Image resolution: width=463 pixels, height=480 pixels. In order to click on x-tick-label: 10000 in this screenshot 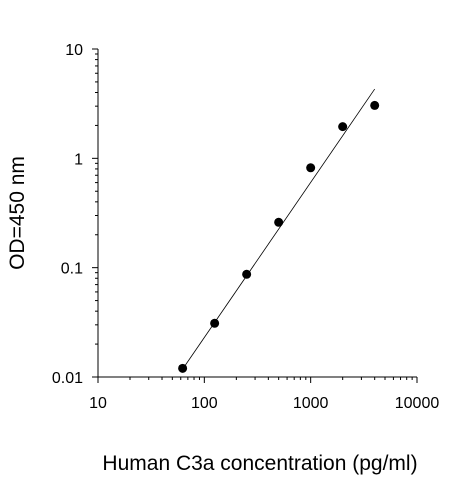, I will do `click(417, 403)`.